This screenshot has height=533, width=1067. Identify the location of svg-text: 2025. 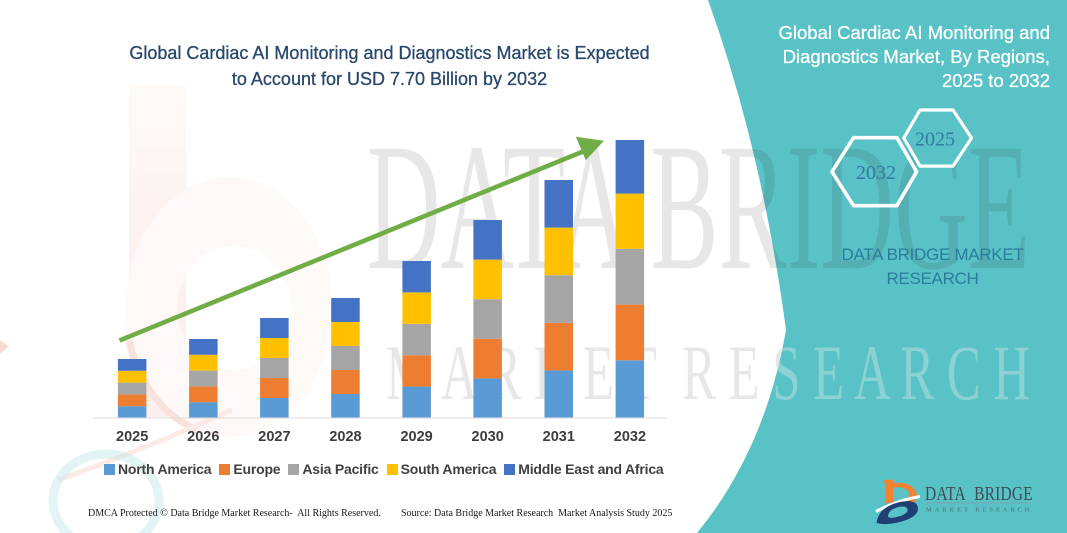
(935, 140).